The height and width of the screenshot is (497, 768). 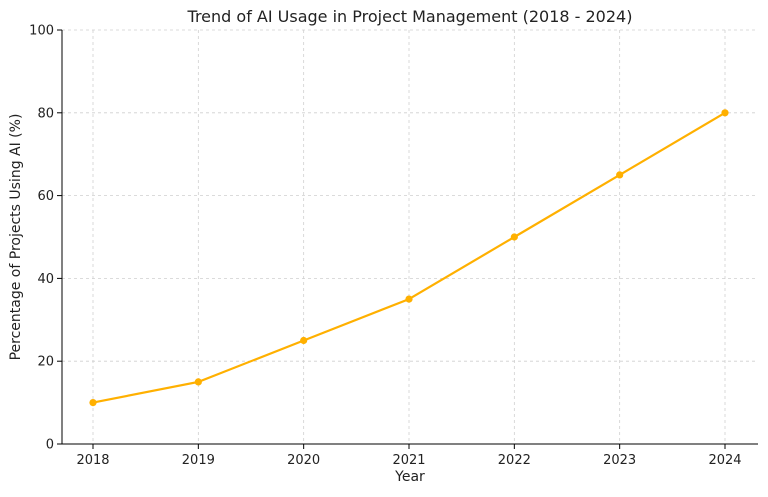 What do you see at coordinates (724, 460) in the screenshot?
I see `x-tick-label: 2024` at bounding box center [724, 460].